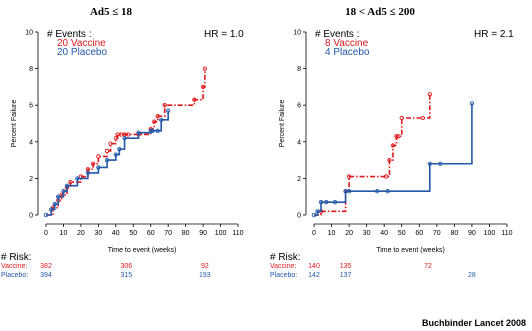 This screenshot has height=331, width=532. What do you see at coordinates (332, 233) in the screenshot?
I see `x-tick-label: 10` at bounding box center [332, 233].